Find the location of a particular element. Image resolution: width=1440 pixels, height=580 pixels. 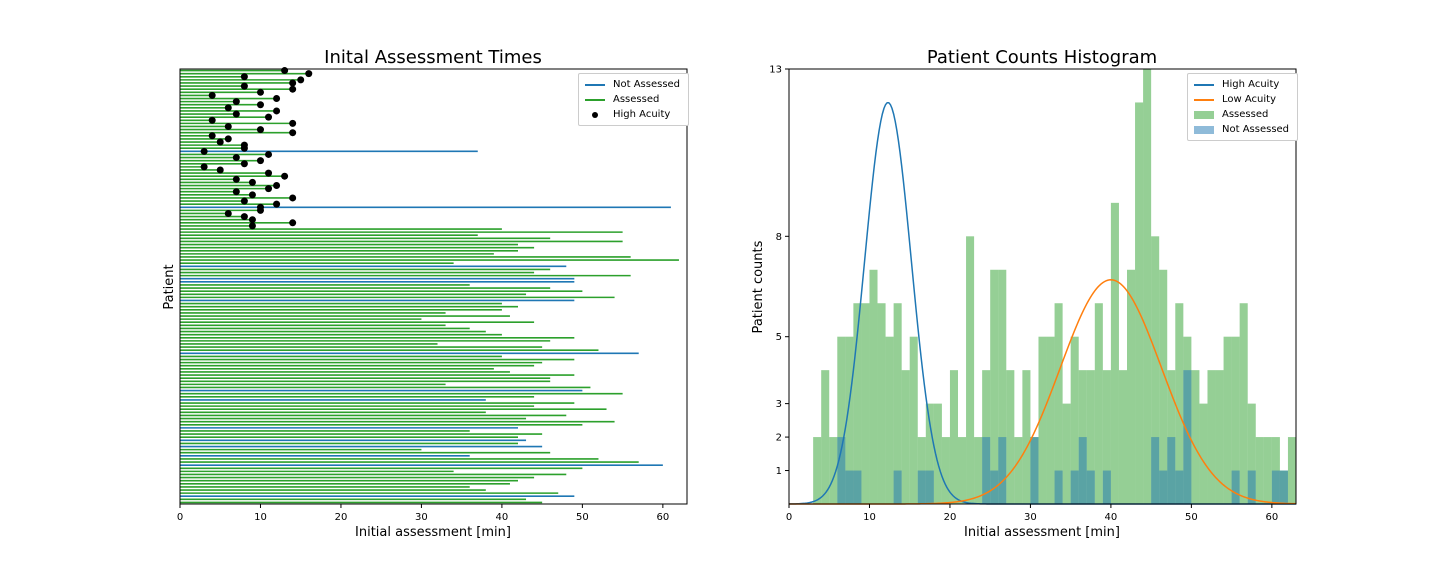

right-y-axis-label: Patient counts is located at coordinates (758, 286).